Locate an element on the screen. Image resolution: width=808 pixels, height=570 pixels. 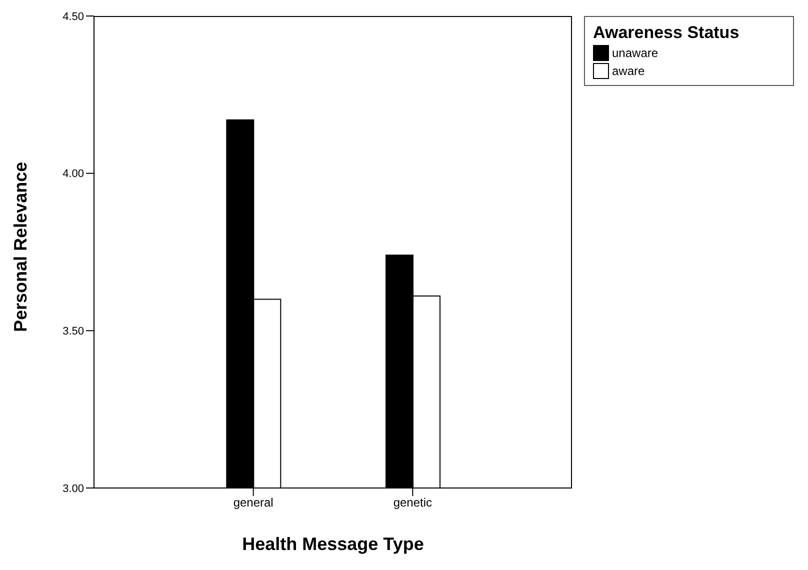
x-tick-label: genetic is located at coordinates (412, 503).